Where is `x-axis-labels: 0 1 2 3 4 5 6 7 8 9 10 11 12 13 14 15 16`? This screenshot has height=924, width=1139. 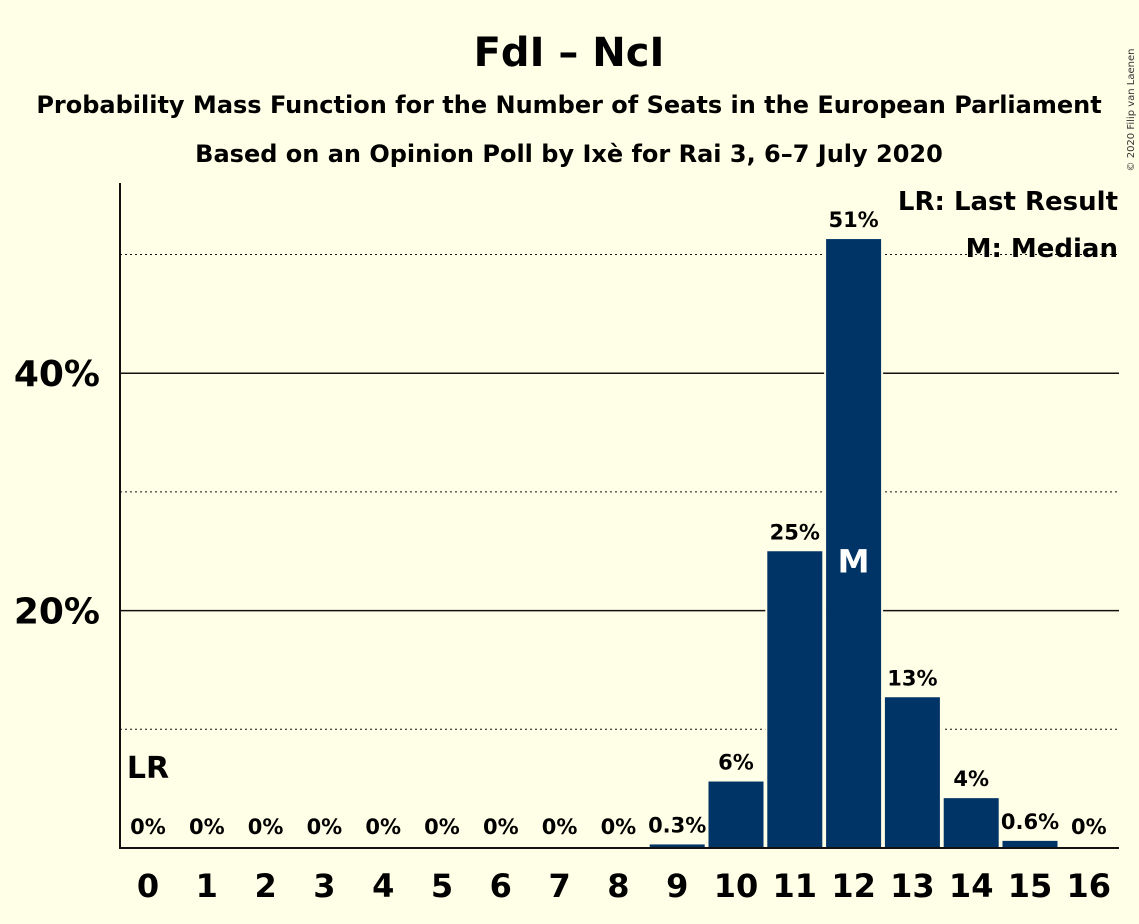 x-axis-labels: 0 1 2 3 4 5 6 7 8 9 10 11 12 13 14 15 16 is located at coordinates (624, 886).